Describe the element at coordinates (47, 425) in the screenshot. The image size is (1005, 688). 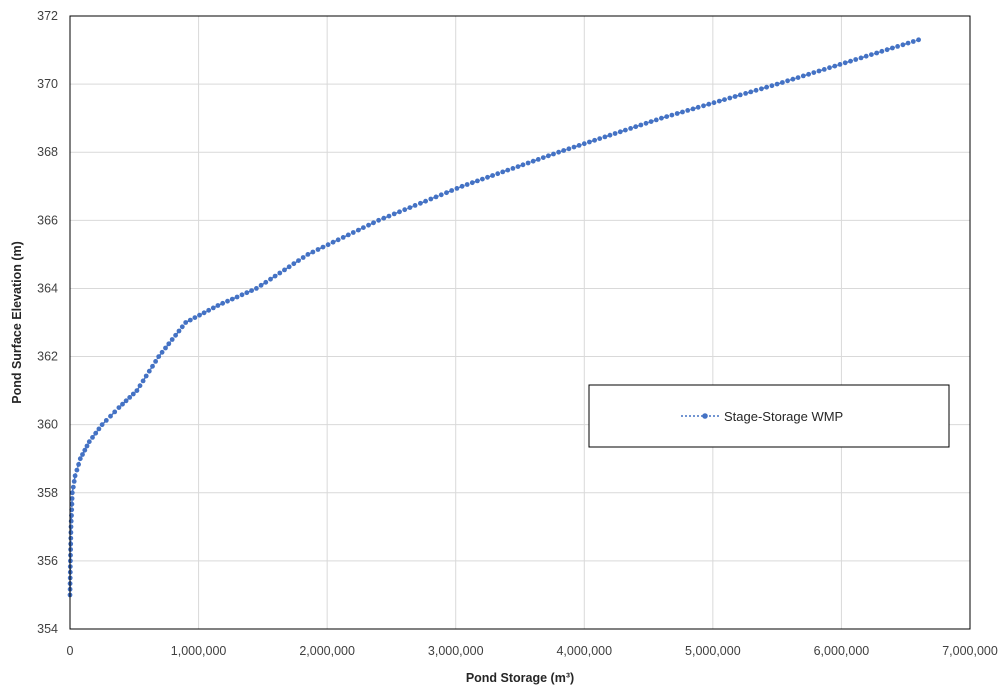
I see `y-tick-label: 360` at that location.